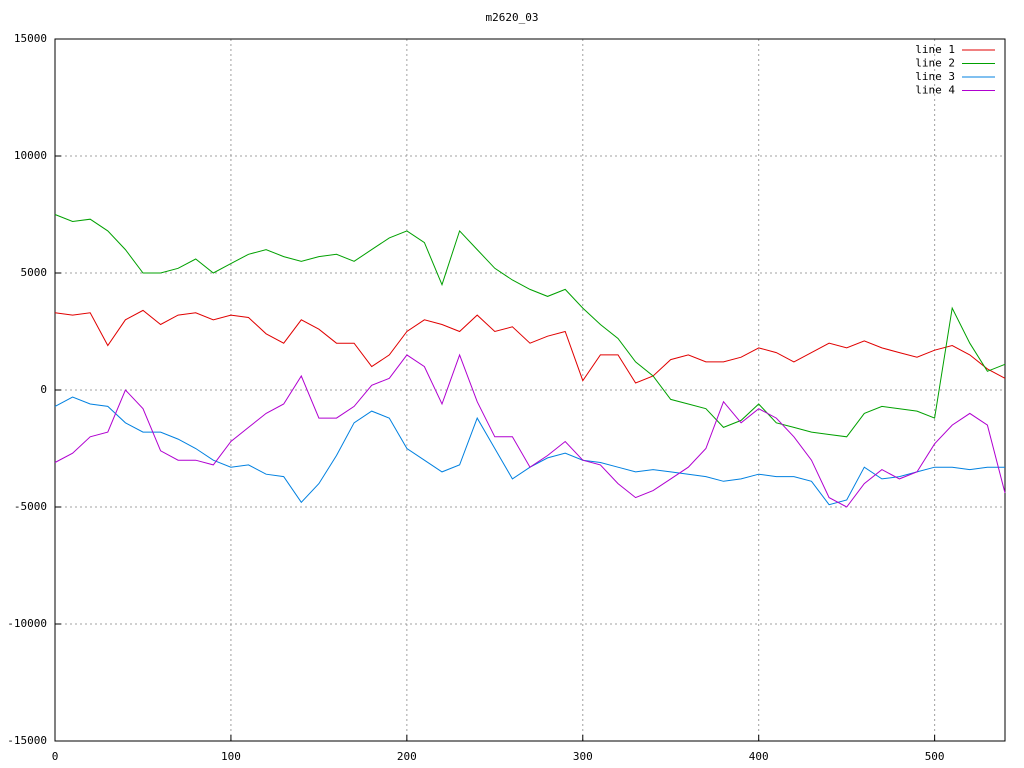 The height and width of the screenshot is (768, 1024). I want to click on x-tick-label: 500, so click(935, 756).